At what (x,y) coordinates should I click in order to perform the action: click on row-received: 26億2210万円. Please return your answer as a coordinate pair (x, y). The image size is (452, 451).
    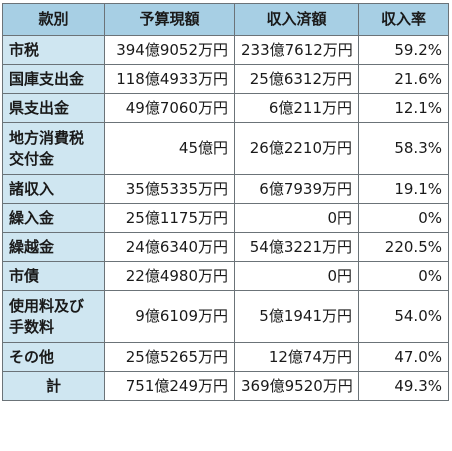
    Looking at the image, I should click on (296, 148).